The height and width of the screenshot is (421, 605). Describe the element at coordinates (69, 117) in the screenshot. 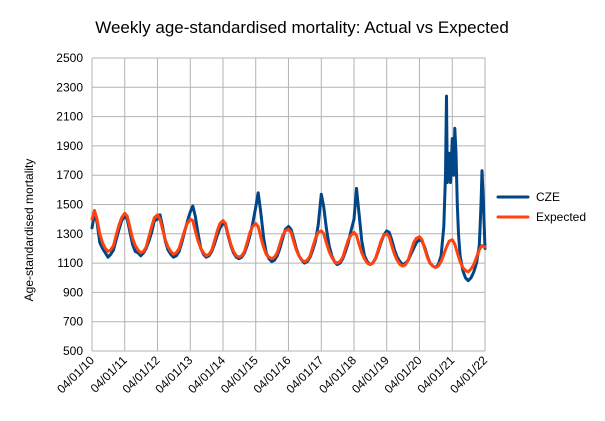

I see `y-tick-label: 2100` at that location.